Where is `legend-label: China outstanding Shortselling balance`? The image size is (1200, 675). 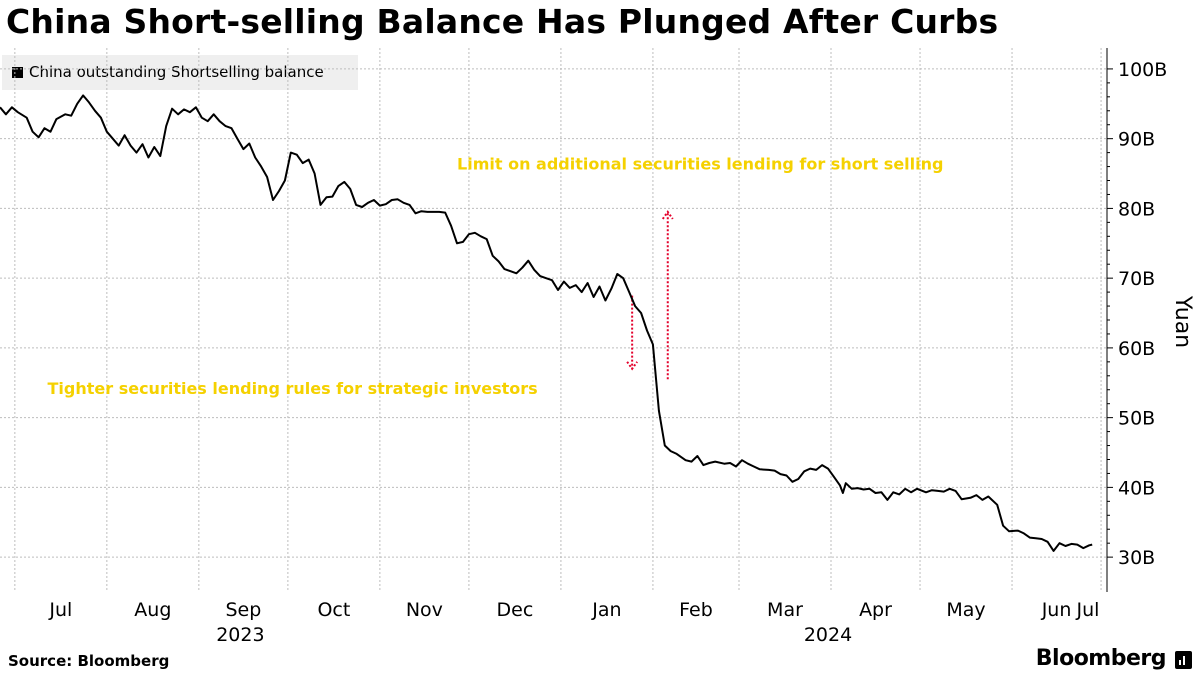 legend-label: China outstanding Shortselling balance is located at coordinates (176, 72).